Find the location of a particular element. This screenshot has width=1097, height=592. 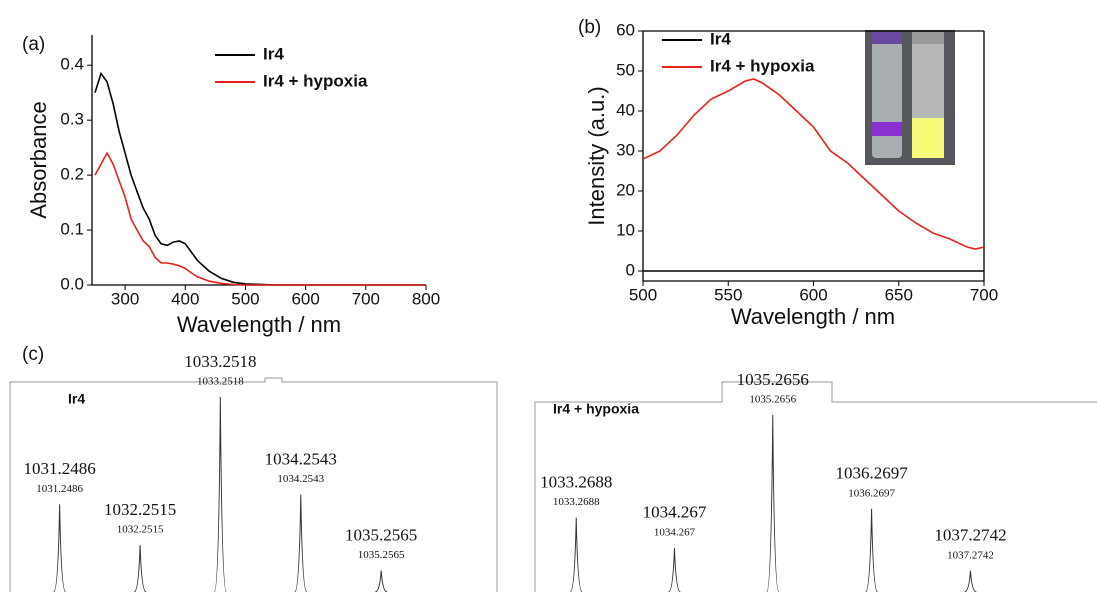

y-tick-label: 0.2 is located at coordinates (72, 174).